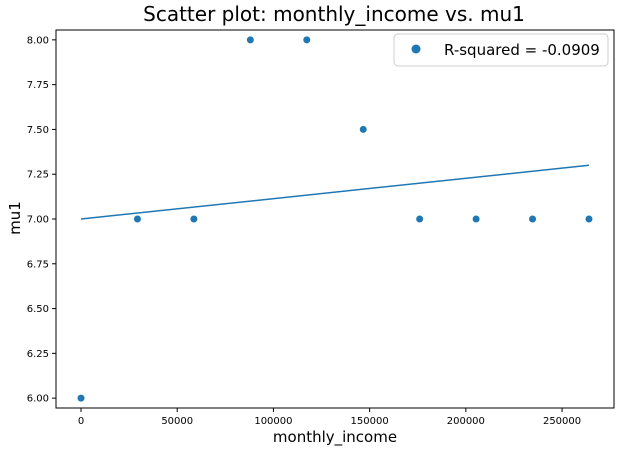 The width and height of the screenshot is (620, 457). What do you see at coordinates (329, 417) in the screenshot?
I see `x-axis-ticks: 0 50000 100000 150000 200000 250000` at bounding box center [329, 417].